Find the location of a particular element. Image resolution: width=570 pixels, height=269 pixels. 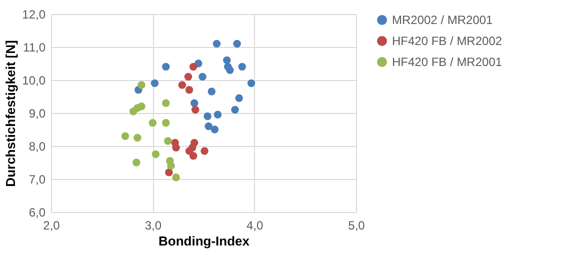

legend-label: HF420 FB / MR2001 is located at coordinates (447, 62).